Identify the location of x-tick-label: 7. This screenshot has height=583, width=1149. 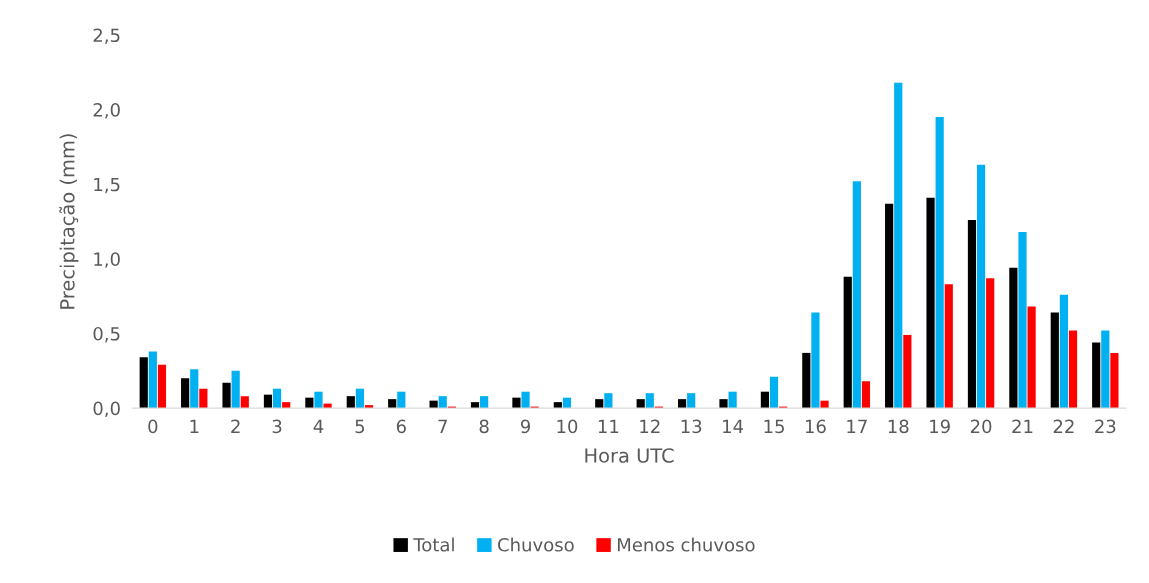
(442, 426).